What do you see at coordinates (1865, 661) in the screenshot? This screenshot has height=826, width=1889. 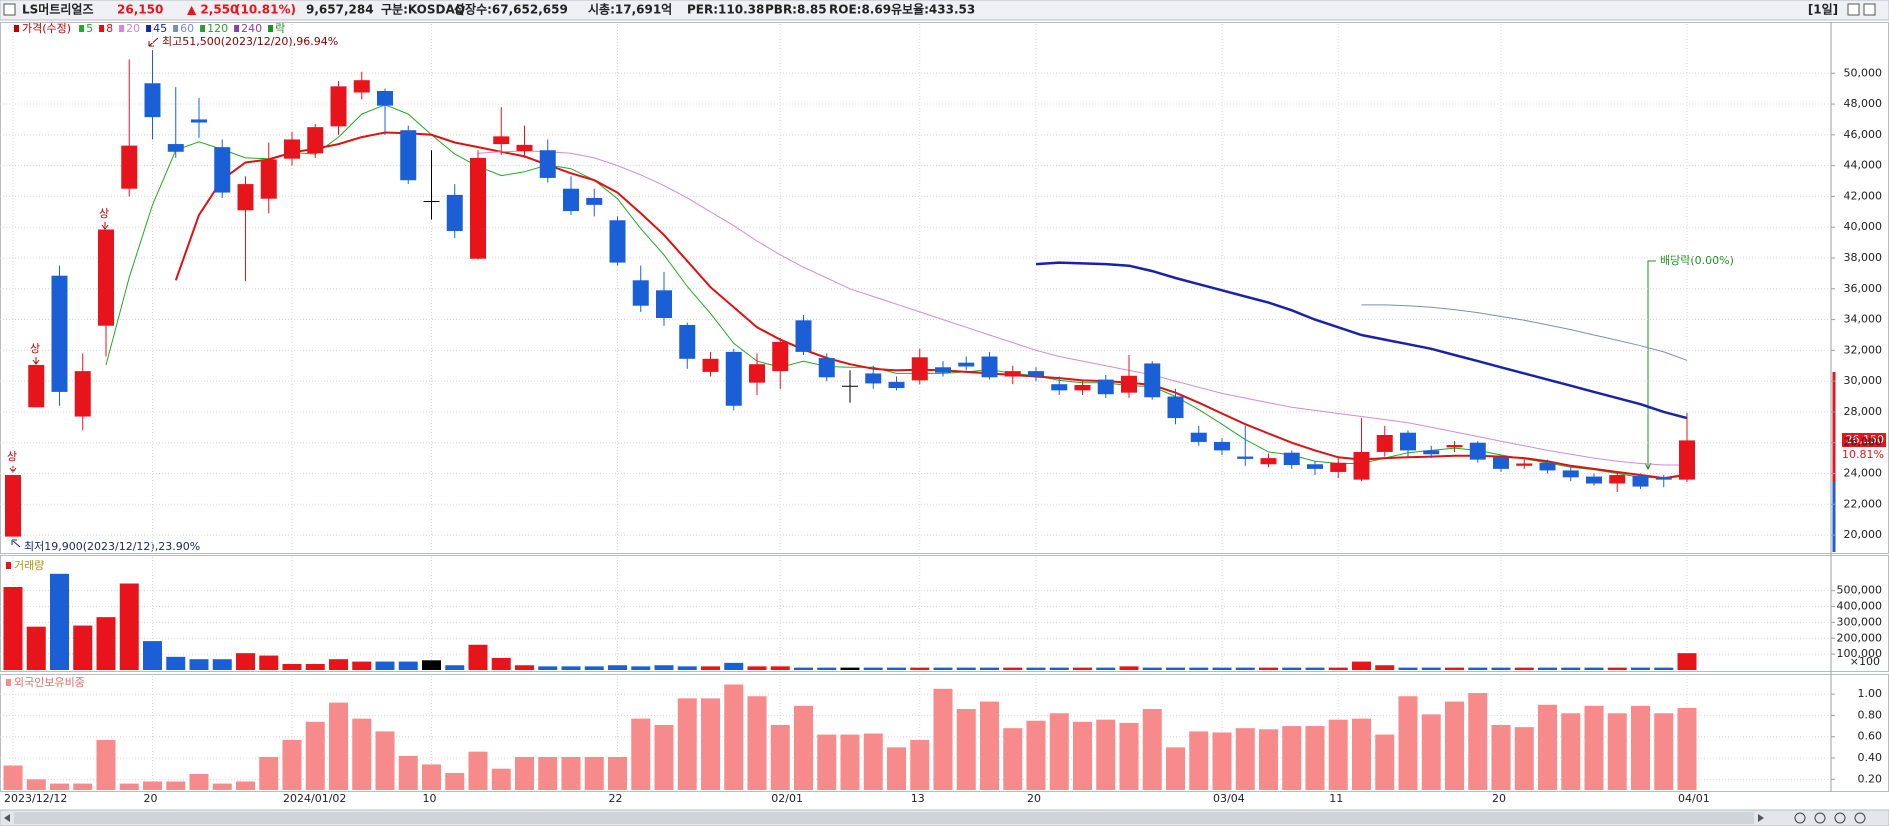 I see `volume-unit: ×100` at bounding box center [1865, 661].